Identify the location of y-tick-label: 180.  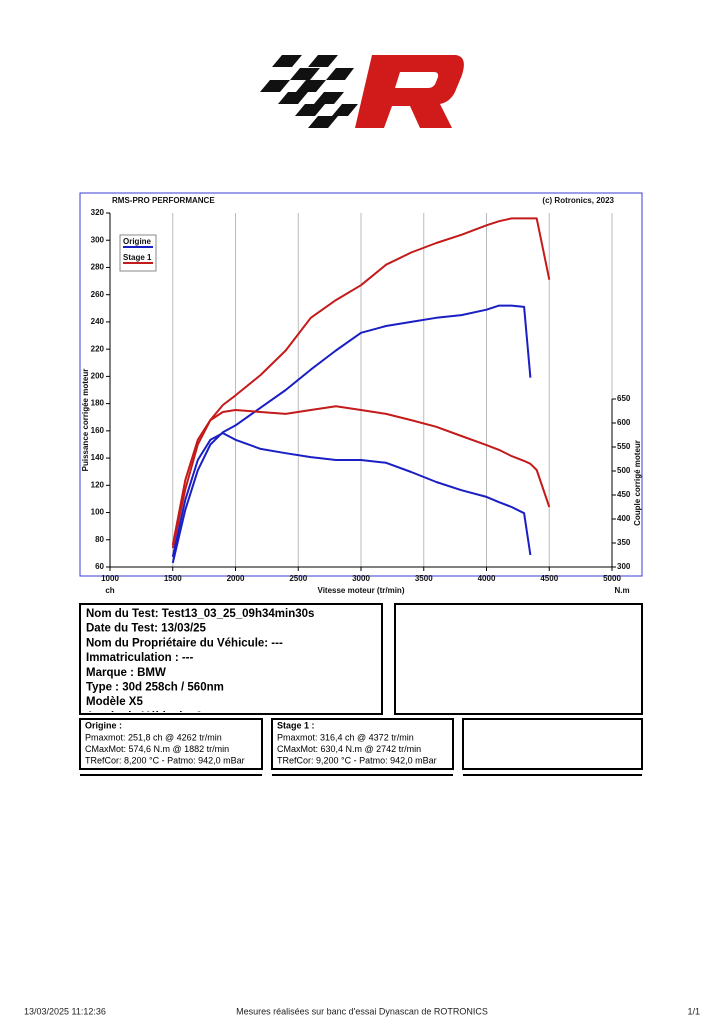
(98, 403).